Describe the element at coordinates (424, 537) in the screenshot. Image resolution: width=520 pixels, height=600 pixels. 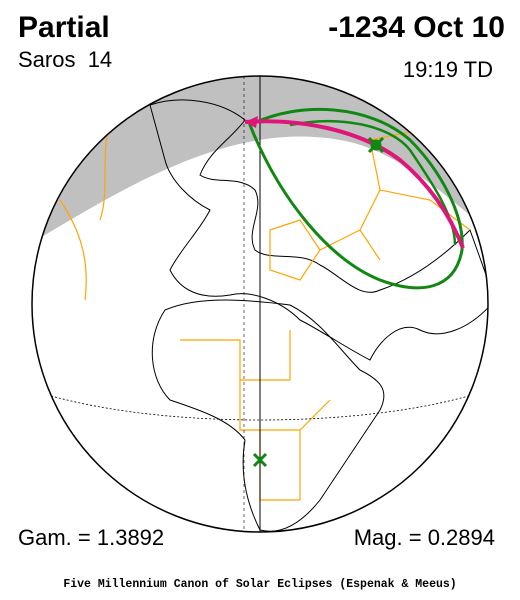
I see `magnitude: Mag. = 0.2894` at that location.